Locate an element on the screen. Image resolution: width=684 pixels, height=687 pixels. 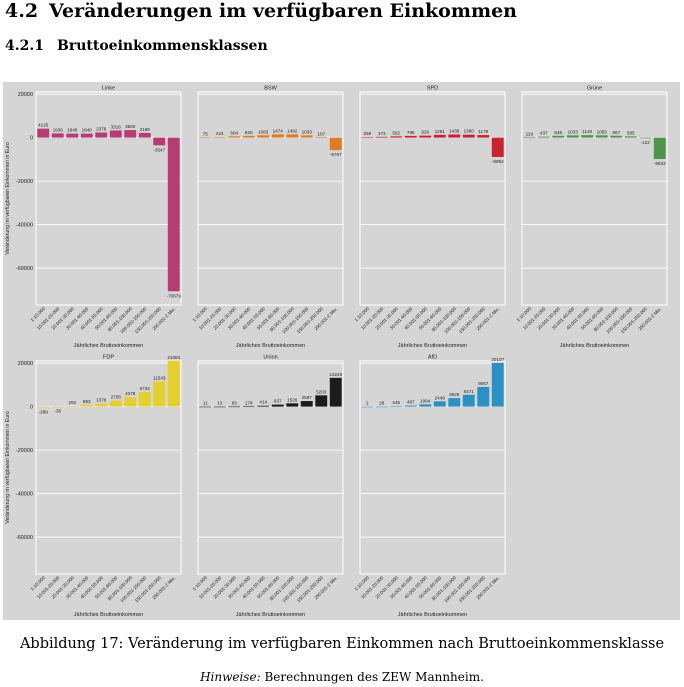
data-label: 292 is located at coordinates (72, 402).